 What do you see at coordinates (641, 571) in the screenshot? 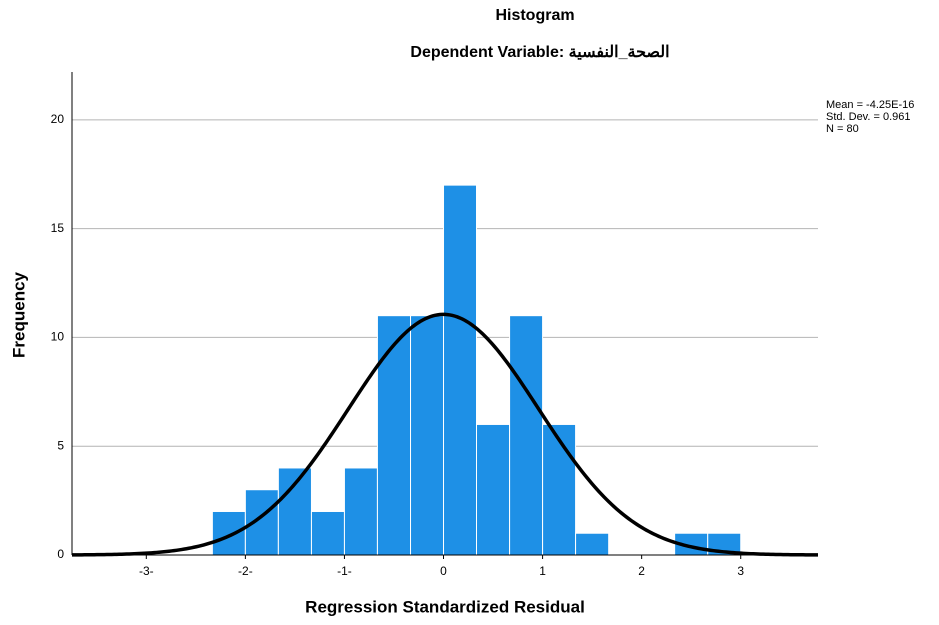
I see `x-tick-label: 2` at bounding box center [641, 571].